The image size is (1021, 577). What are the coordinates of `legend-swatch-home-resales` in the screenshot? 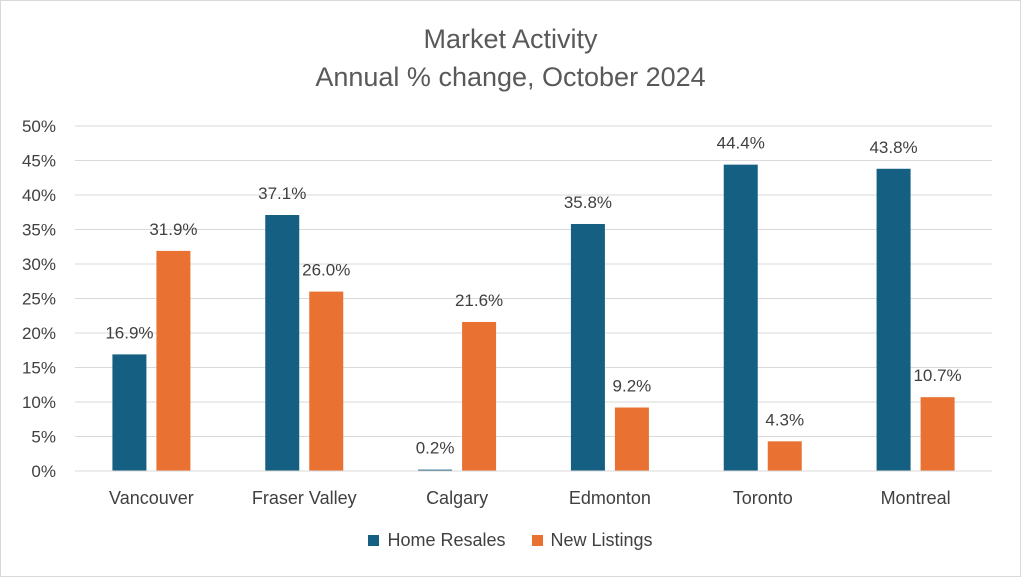 It's located at (374, 540).